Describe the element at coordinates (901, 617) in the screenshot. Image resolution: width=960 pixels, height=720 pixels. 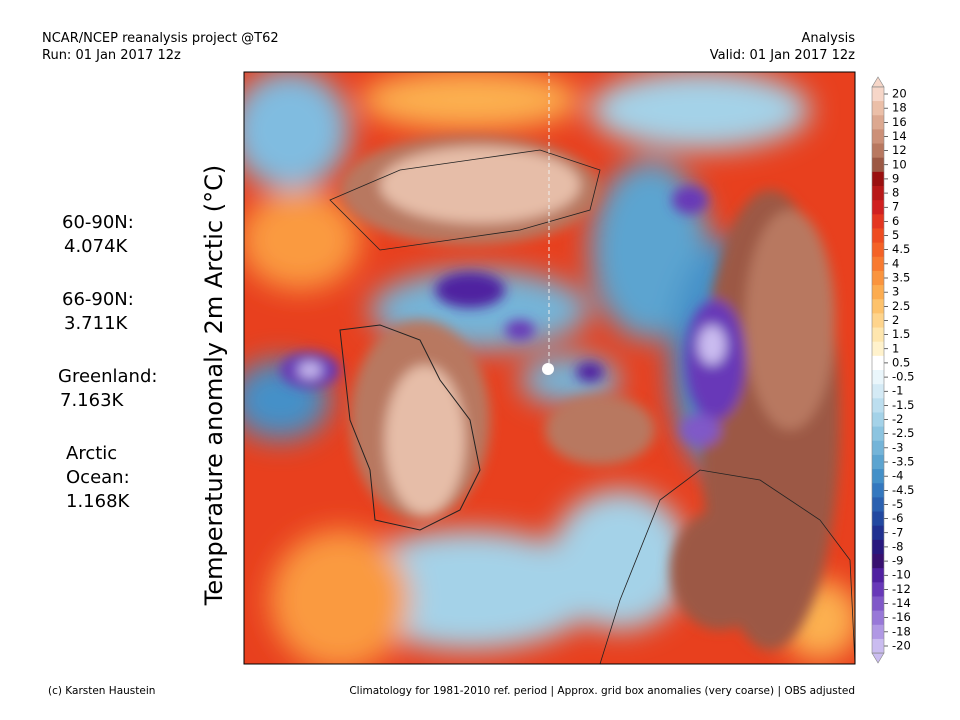
I see `colorbar-label: -16` at that location.